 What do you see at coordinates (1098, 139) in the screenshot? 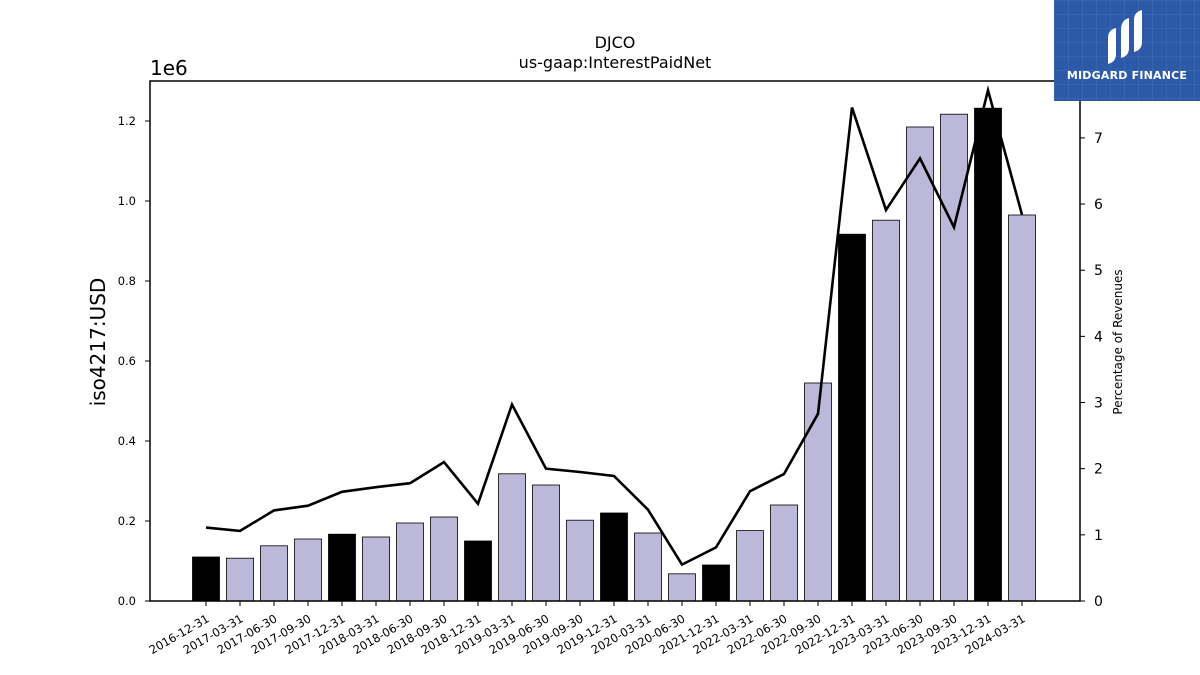
I see `y2-tick-label-7: 7` at bounding box center [1098, 139].